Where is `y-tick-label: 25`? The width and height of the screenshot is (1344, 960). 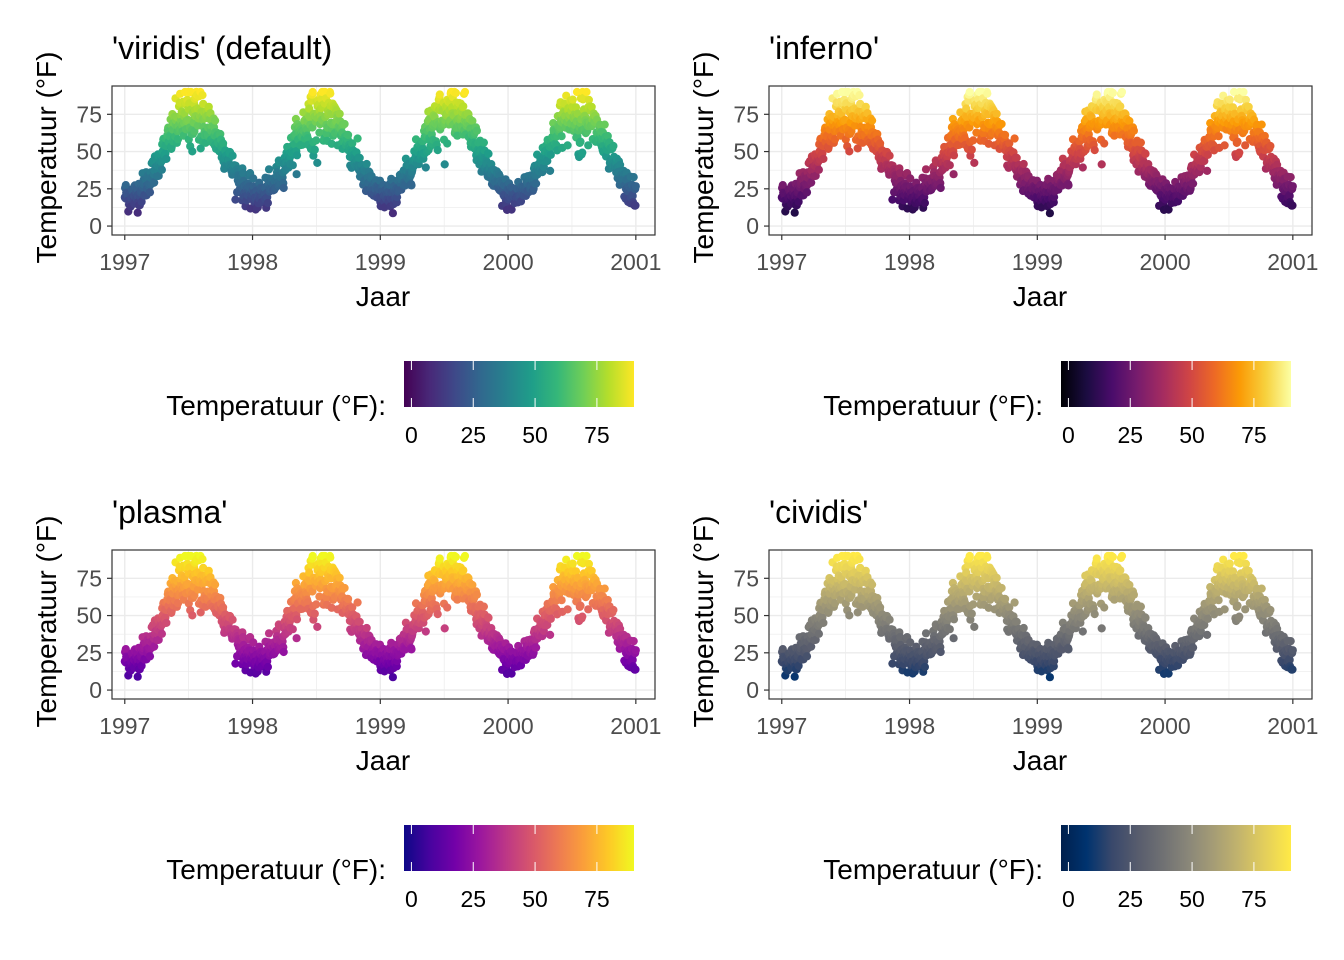
y-tick-label: 25 is located at coordinates (89, 189).